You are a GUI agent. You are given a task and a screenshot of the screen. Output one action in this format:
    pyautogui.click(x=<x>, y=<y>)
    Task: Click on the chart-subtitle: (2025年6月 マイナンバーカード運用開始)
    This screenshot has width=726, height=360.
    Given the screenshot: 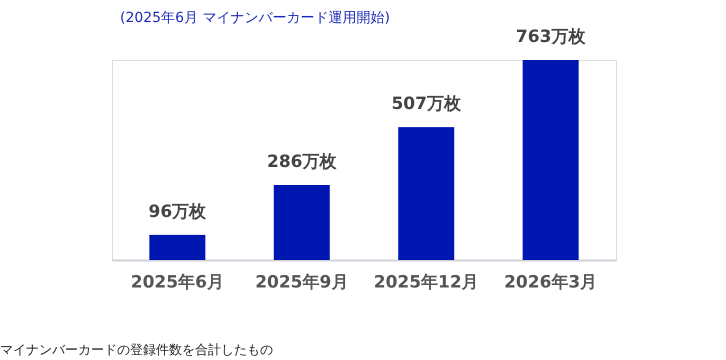 What is the action you would take?
    pyautogui.click(x=255, y=18)
    